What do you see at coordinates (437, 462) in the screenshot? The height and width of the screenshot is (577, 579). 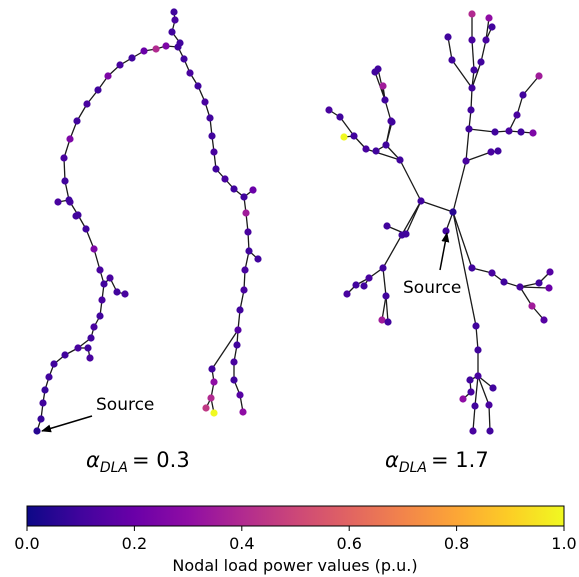 I see `right-alpha-label: αDLA = 1.7` at bounding box center [437, 462].